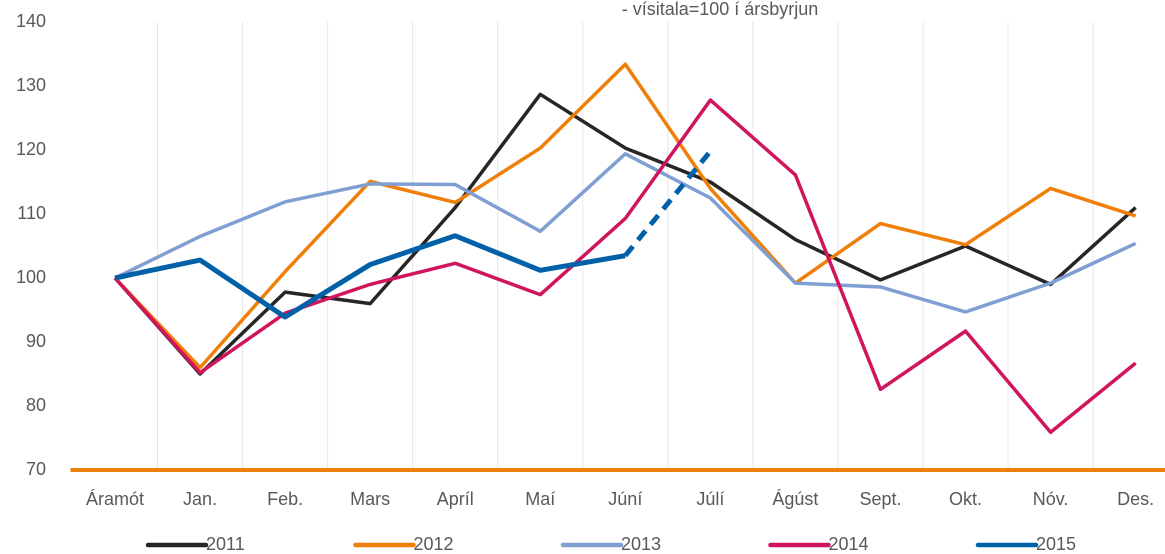 The height and width of the screenshot is (554, 1165). What do you see at coordinates (880, 499) in the screenshot?
I see `x-tick-label: Sept.` at bounding box center [880, 499].